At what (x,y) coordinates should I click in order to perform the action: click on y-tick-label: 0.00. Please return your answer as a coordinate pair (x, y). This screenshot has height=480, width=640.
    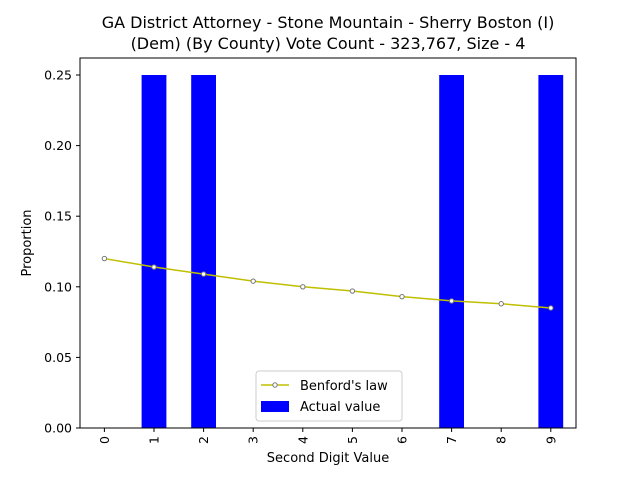
    Looking at the image, I should click on (58, 428).